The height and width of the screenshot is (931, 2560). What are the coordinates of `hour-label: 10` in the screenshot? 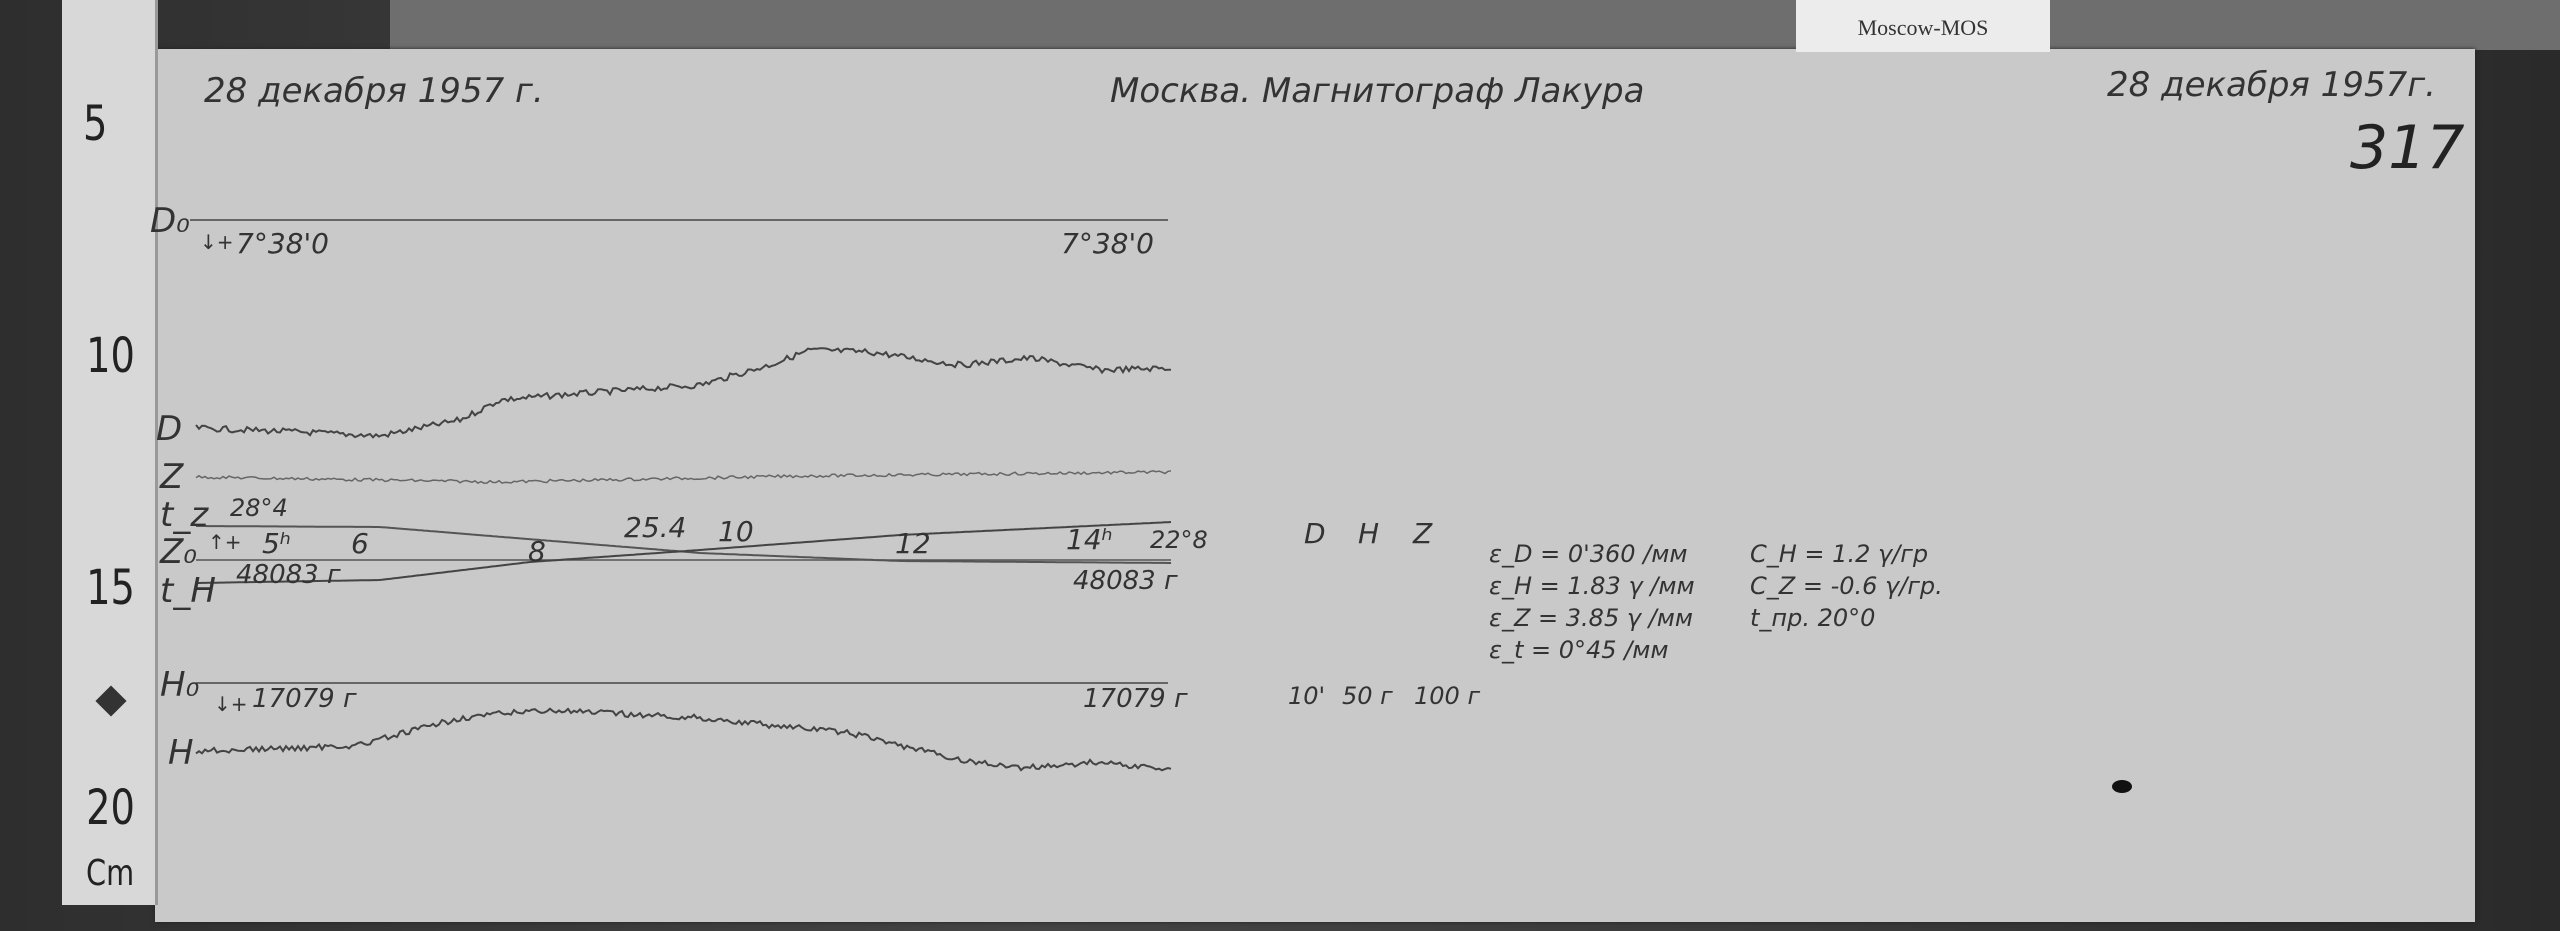 It's located at (736, 531).